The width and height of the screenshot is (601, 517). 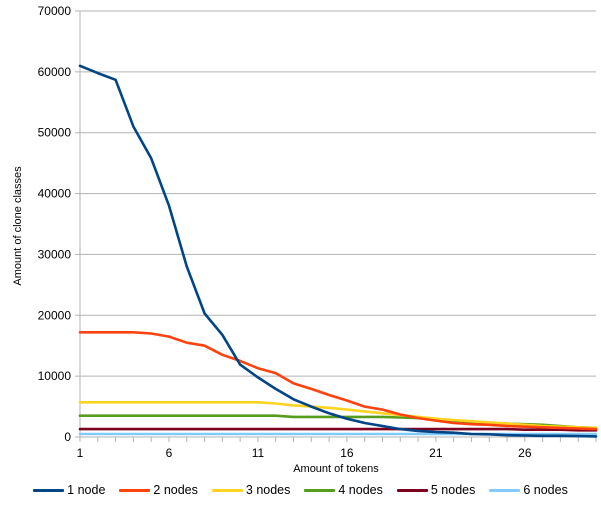 What do you see at coordinates (525, 453) in the screenshot?
I see `x-tick-label: 26` at bounding box center [525, 453].